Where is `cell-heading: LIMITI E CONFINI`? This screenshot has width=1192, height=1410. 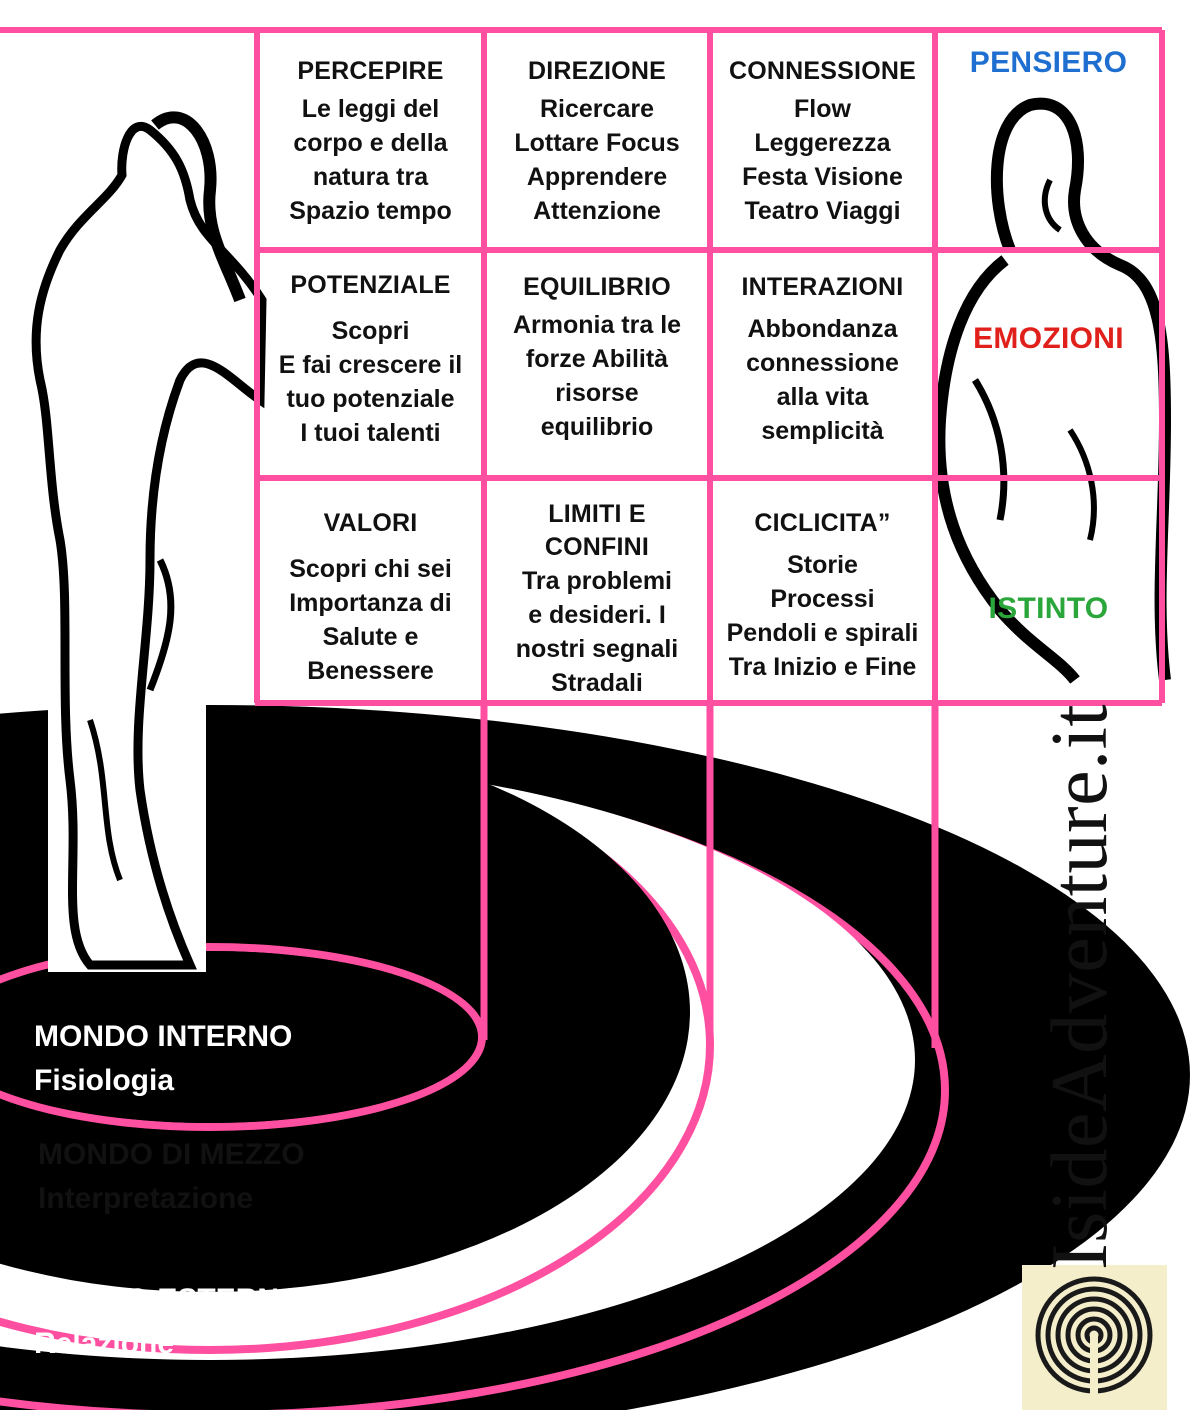
cell-heading: LIMITI E CONFINI is located at coordinates (597, 530).